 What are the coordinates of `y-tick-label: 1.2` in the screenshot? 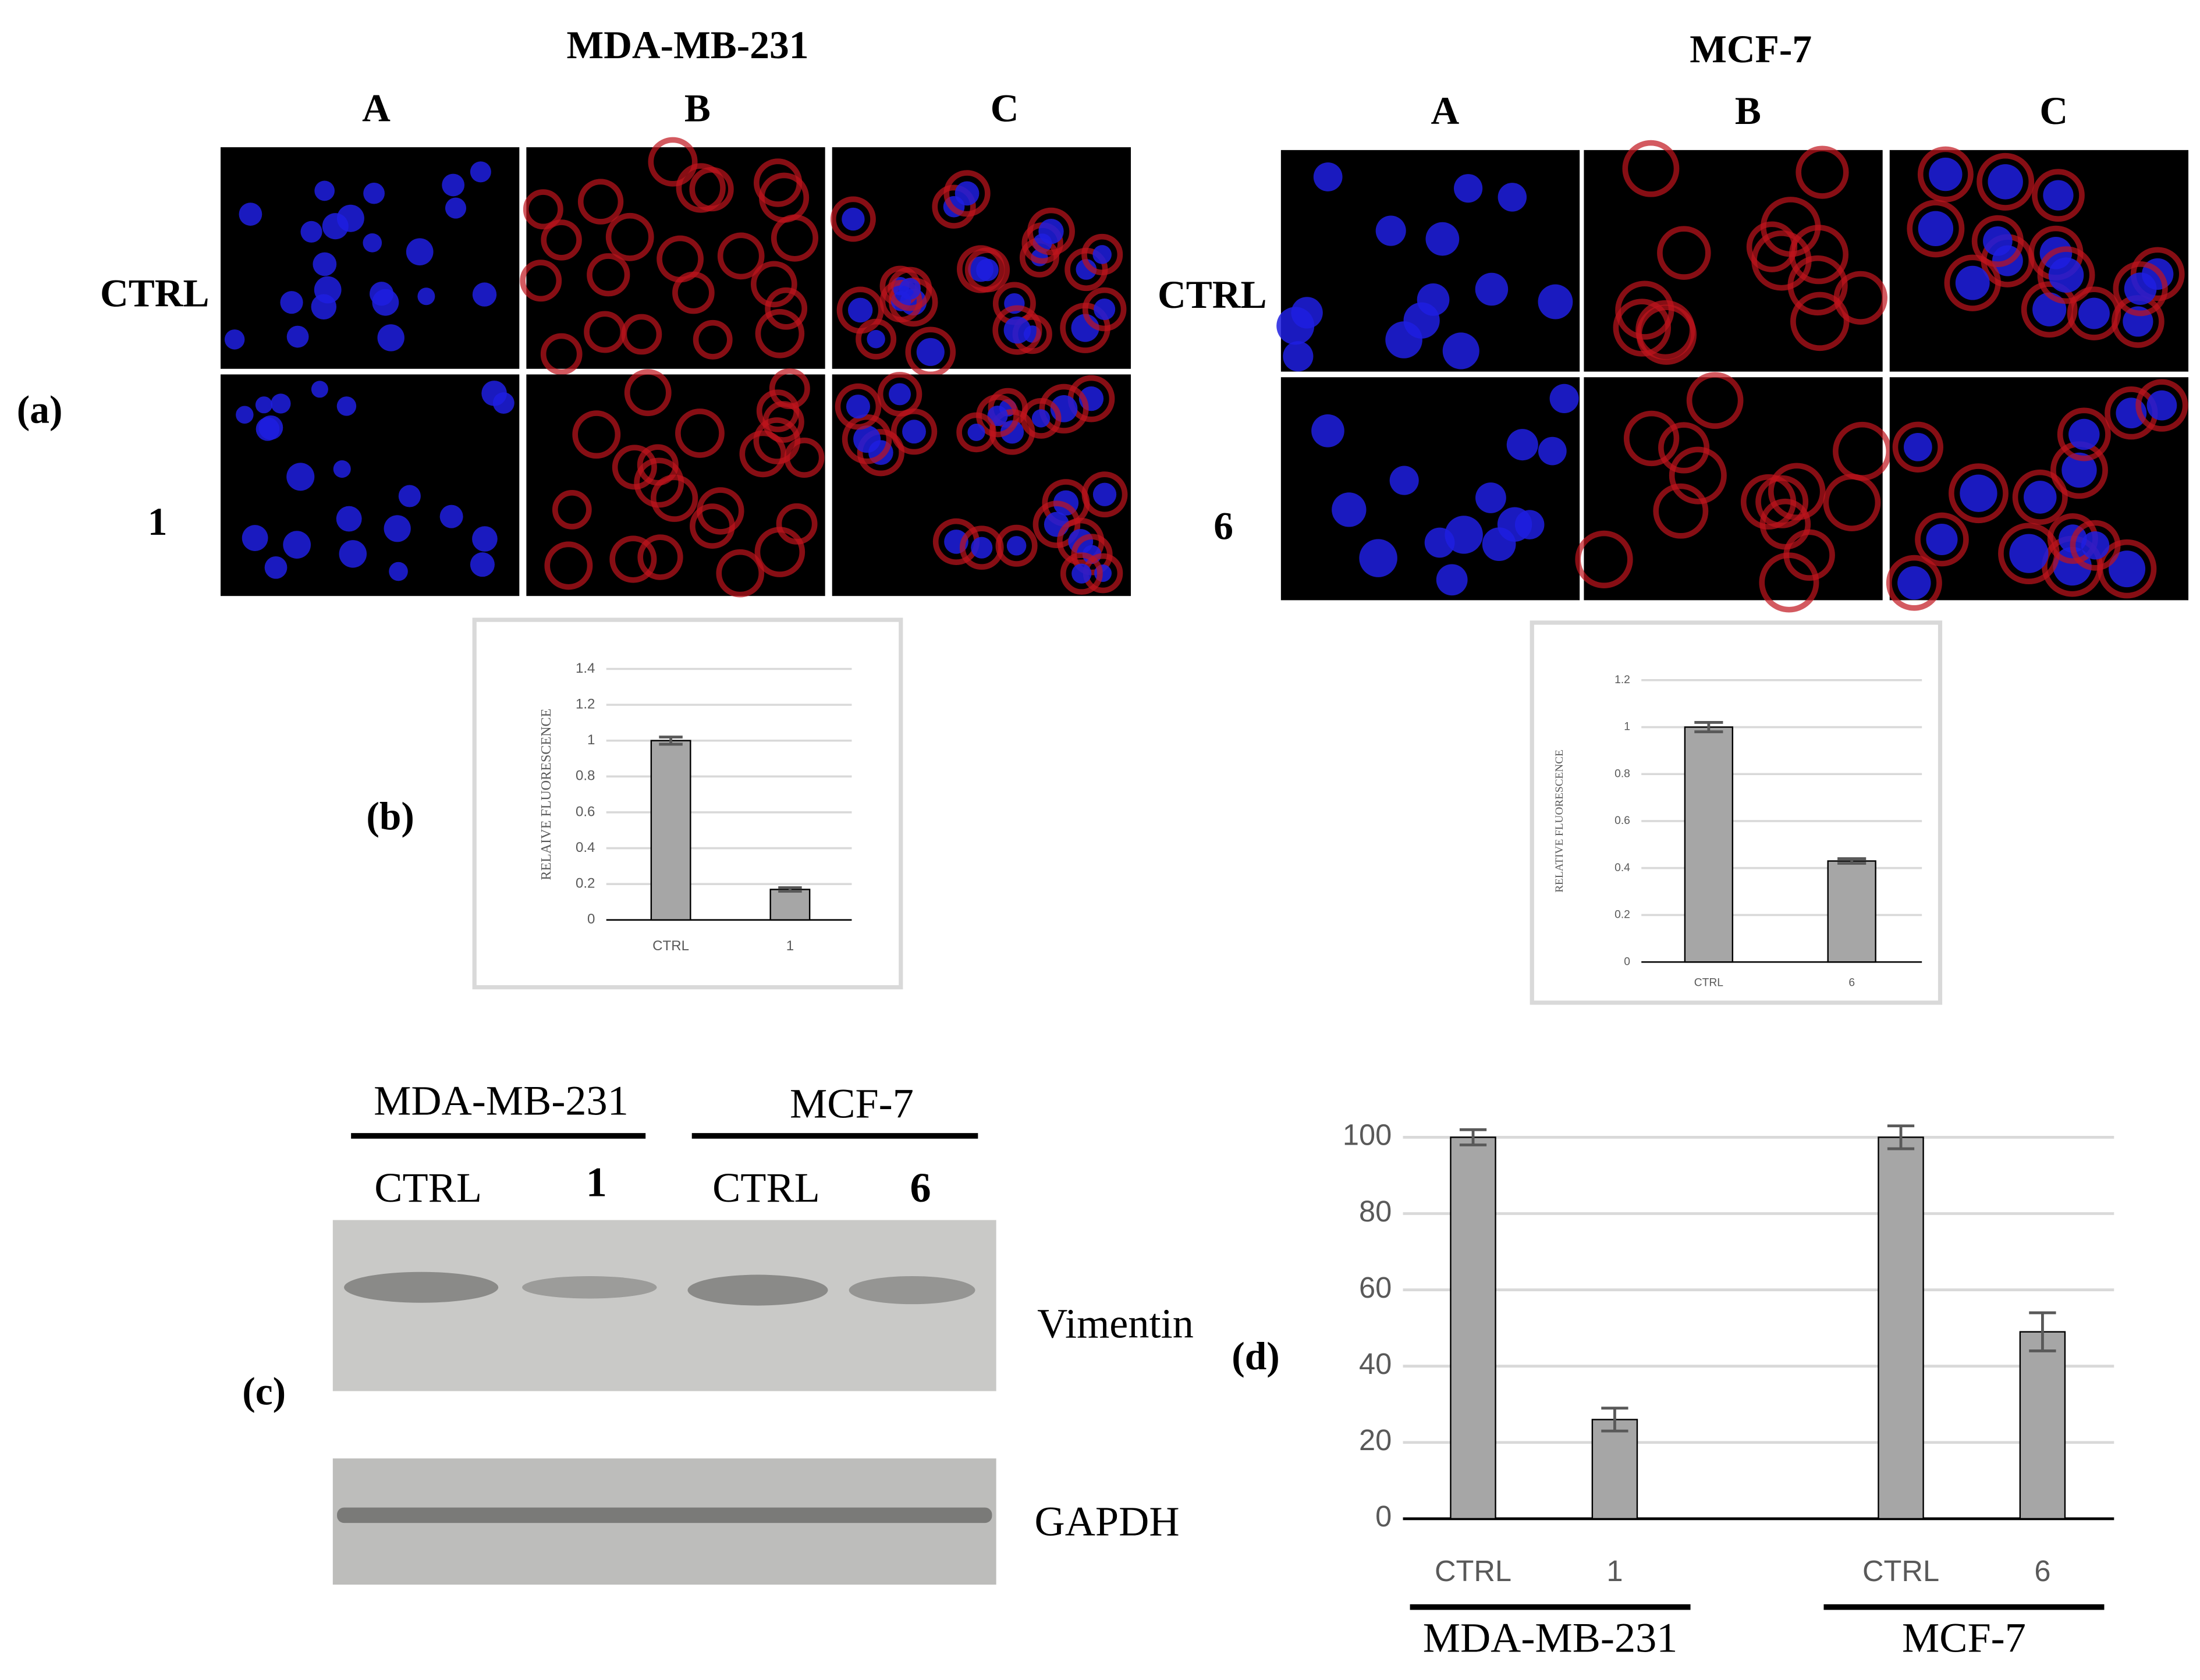 It's located at (585, 704).